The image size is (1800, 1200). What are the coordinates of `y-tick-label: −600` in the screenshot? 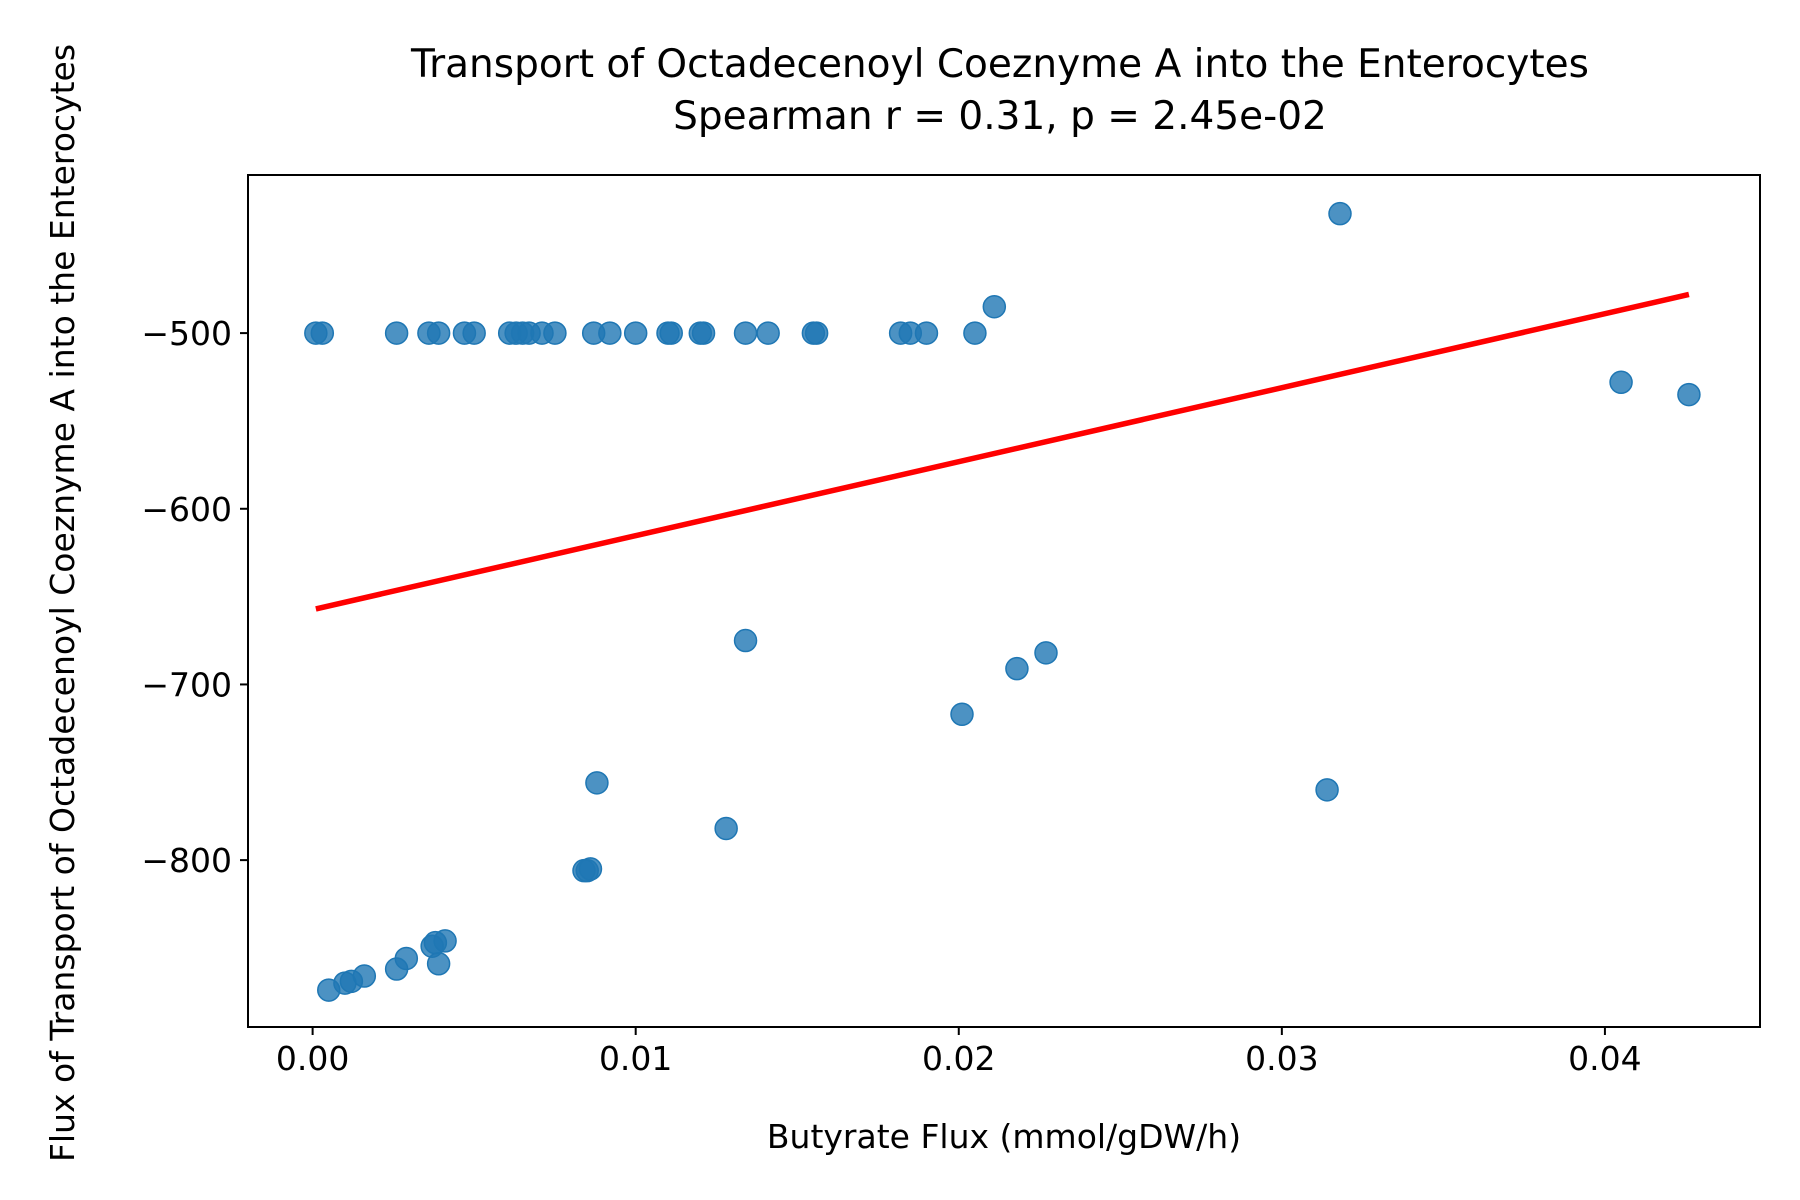 It's located at (186, 509).